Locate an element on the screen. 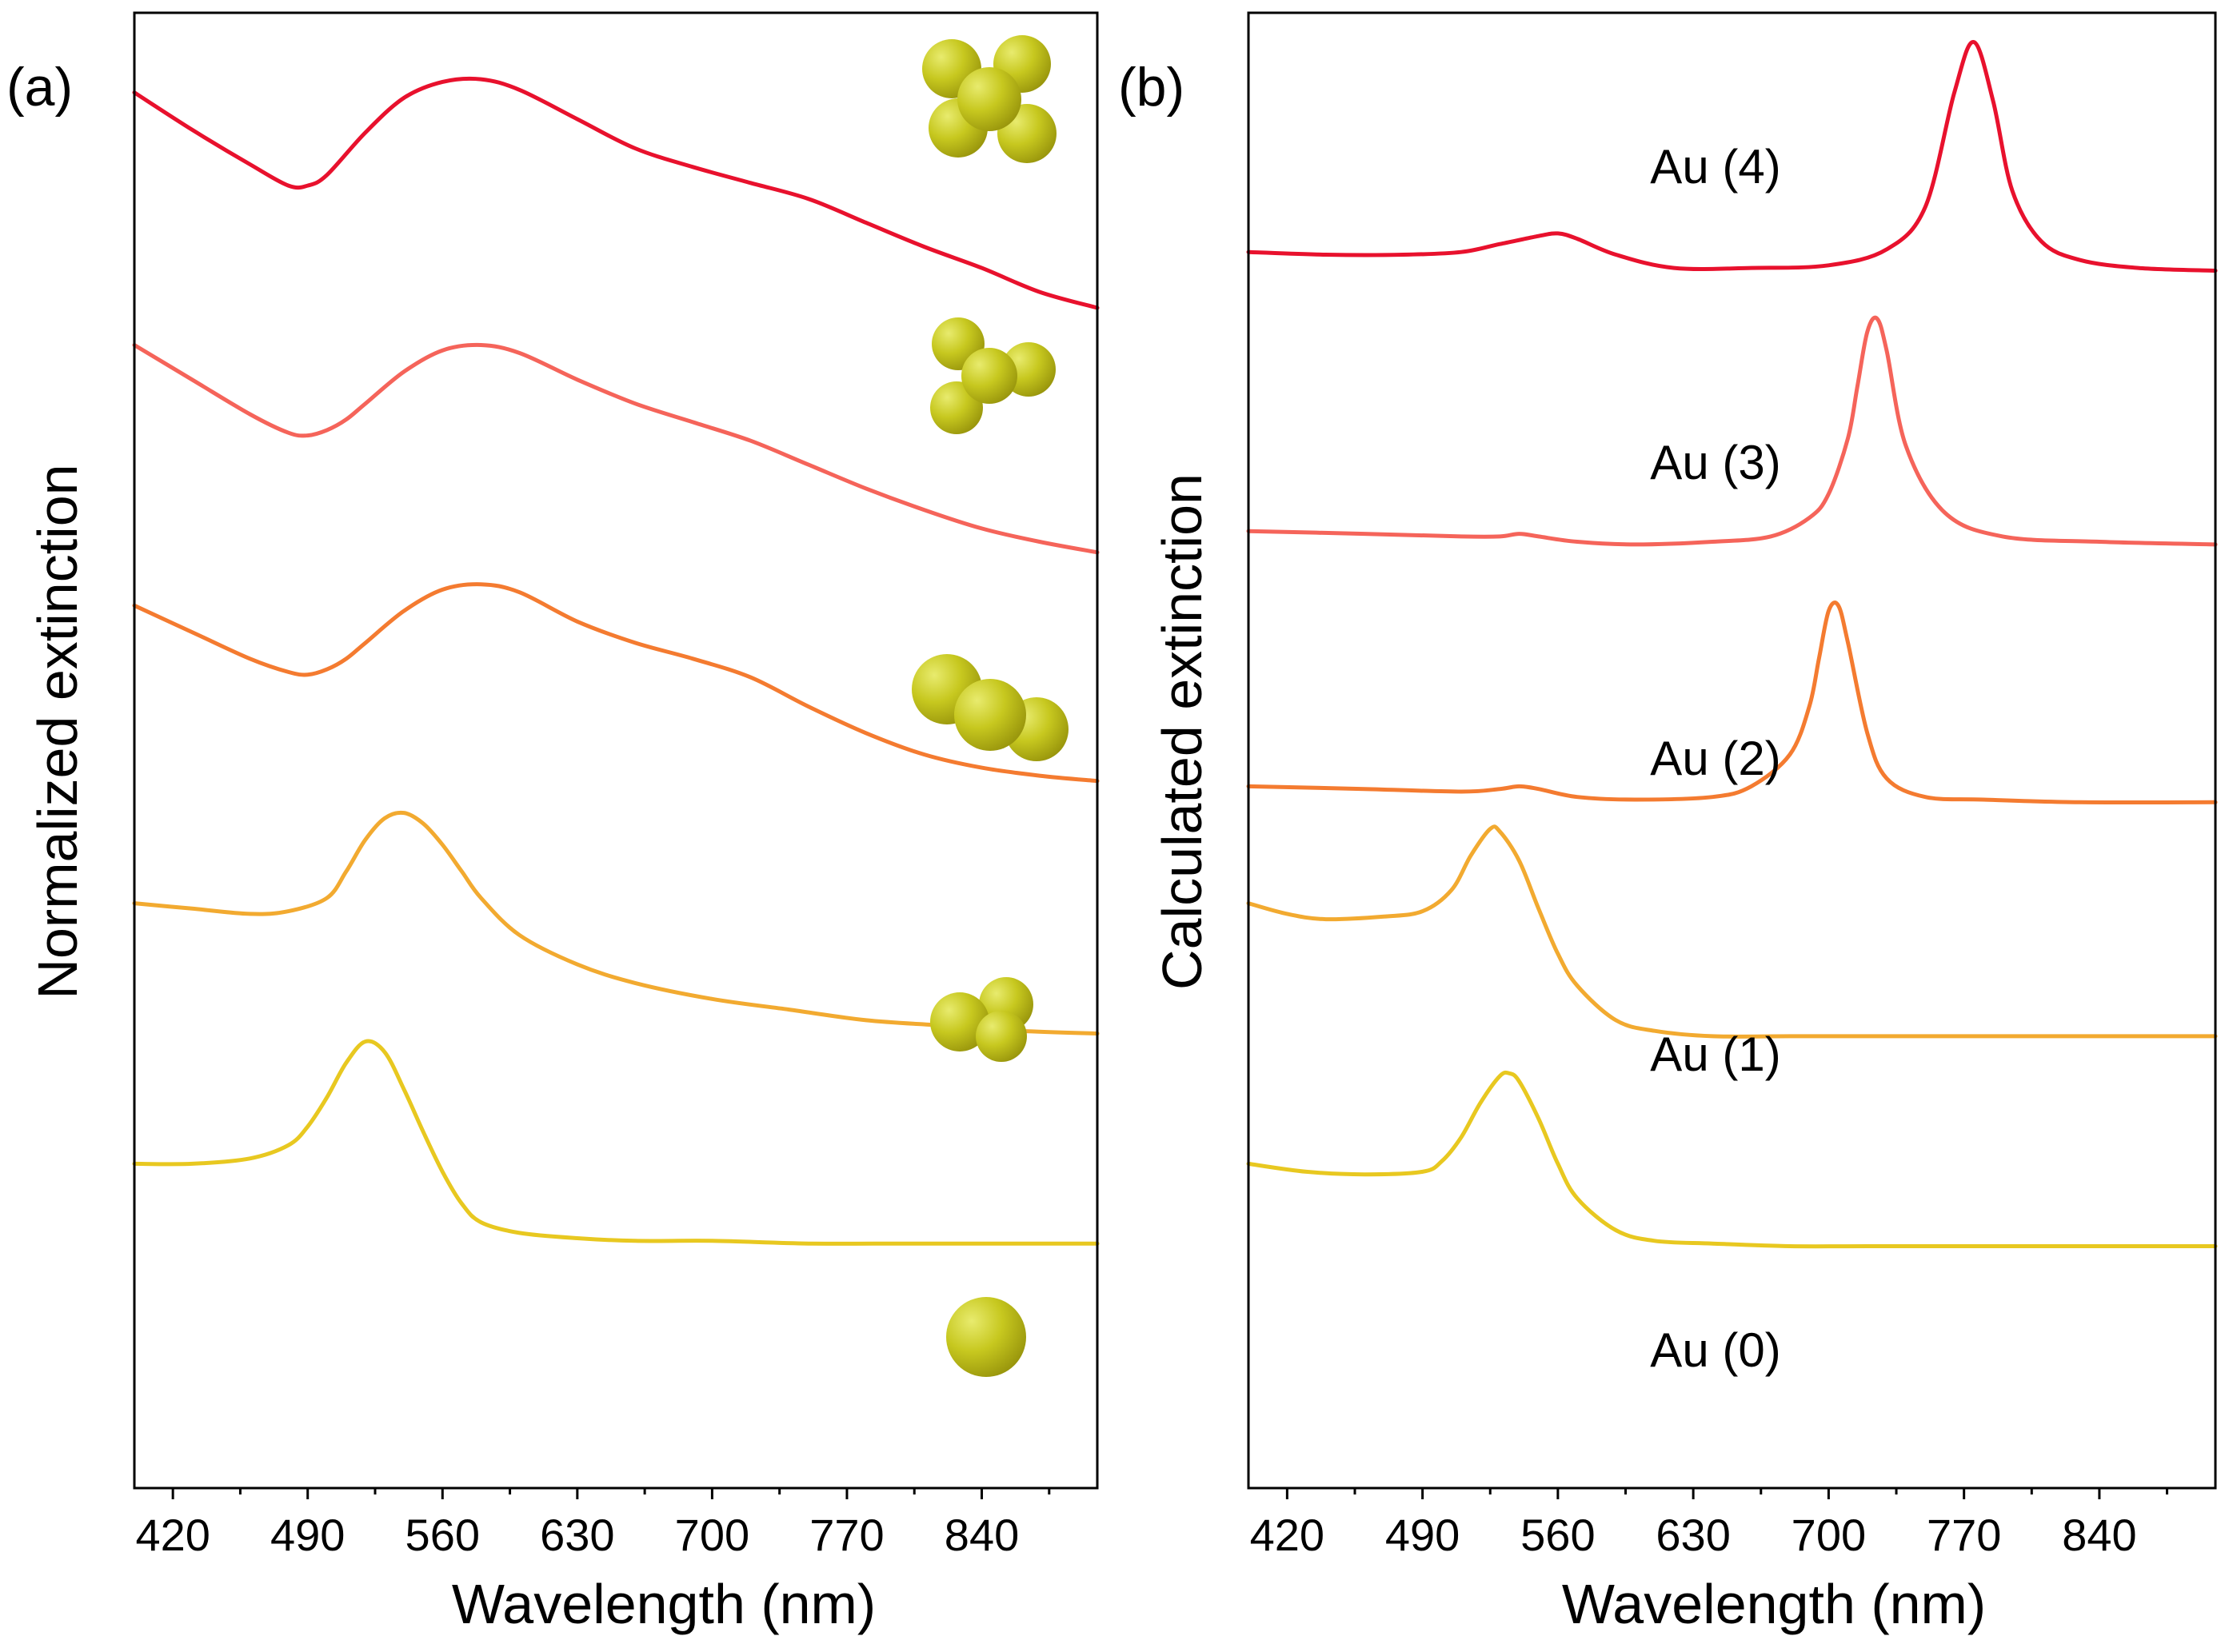 The image size is (2225, 1652). trimer-cluster-icon is located at coordinates (993, 375).